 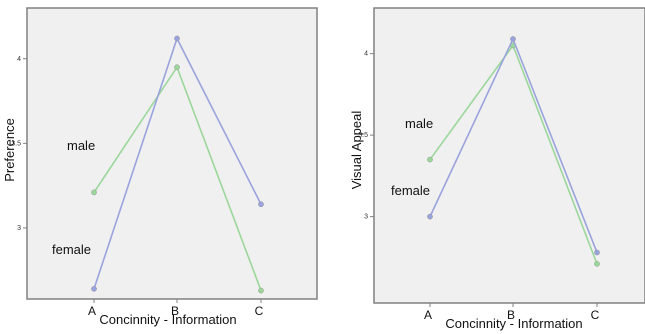 I want to click on y-axis-label: Visual Appeal, so click(x=356, y=150).